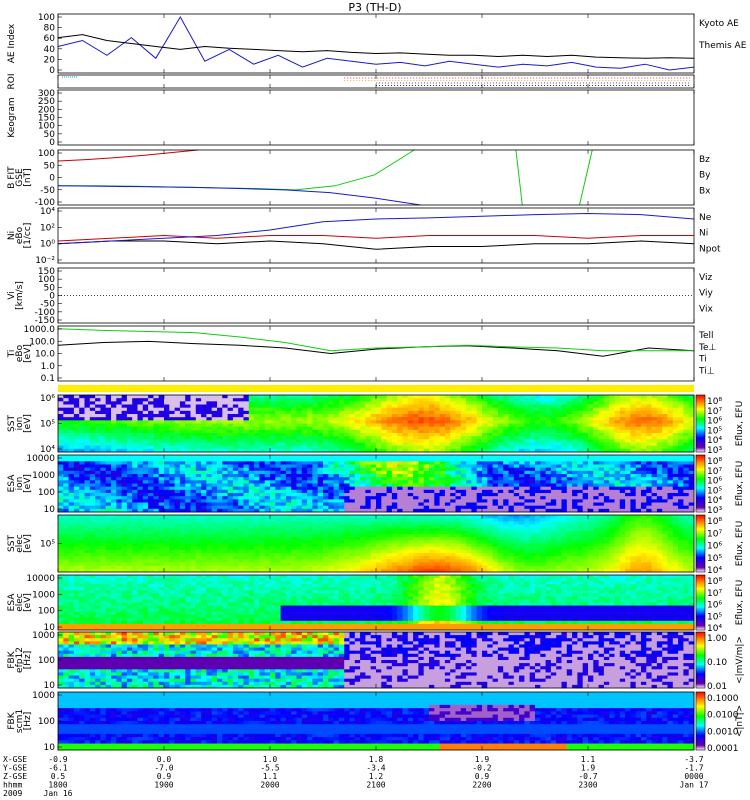  Describe the element at coordinates (714, 501) in the screenshot. I see `colorbar-tick-label: 10⁴` at that location.